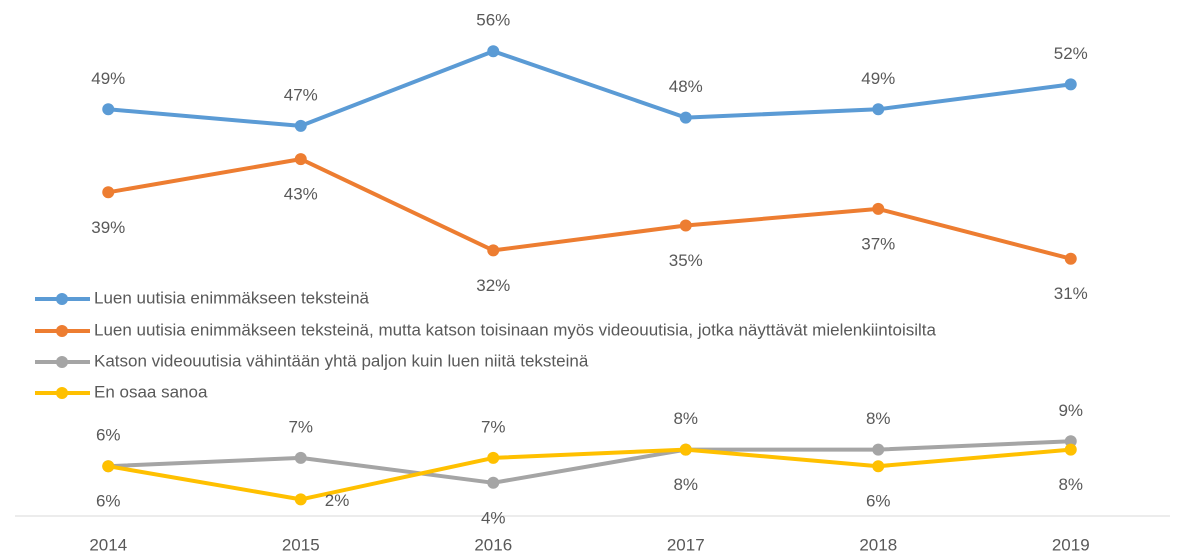  I want to click on data-label: 31%, so click(1071, 293).